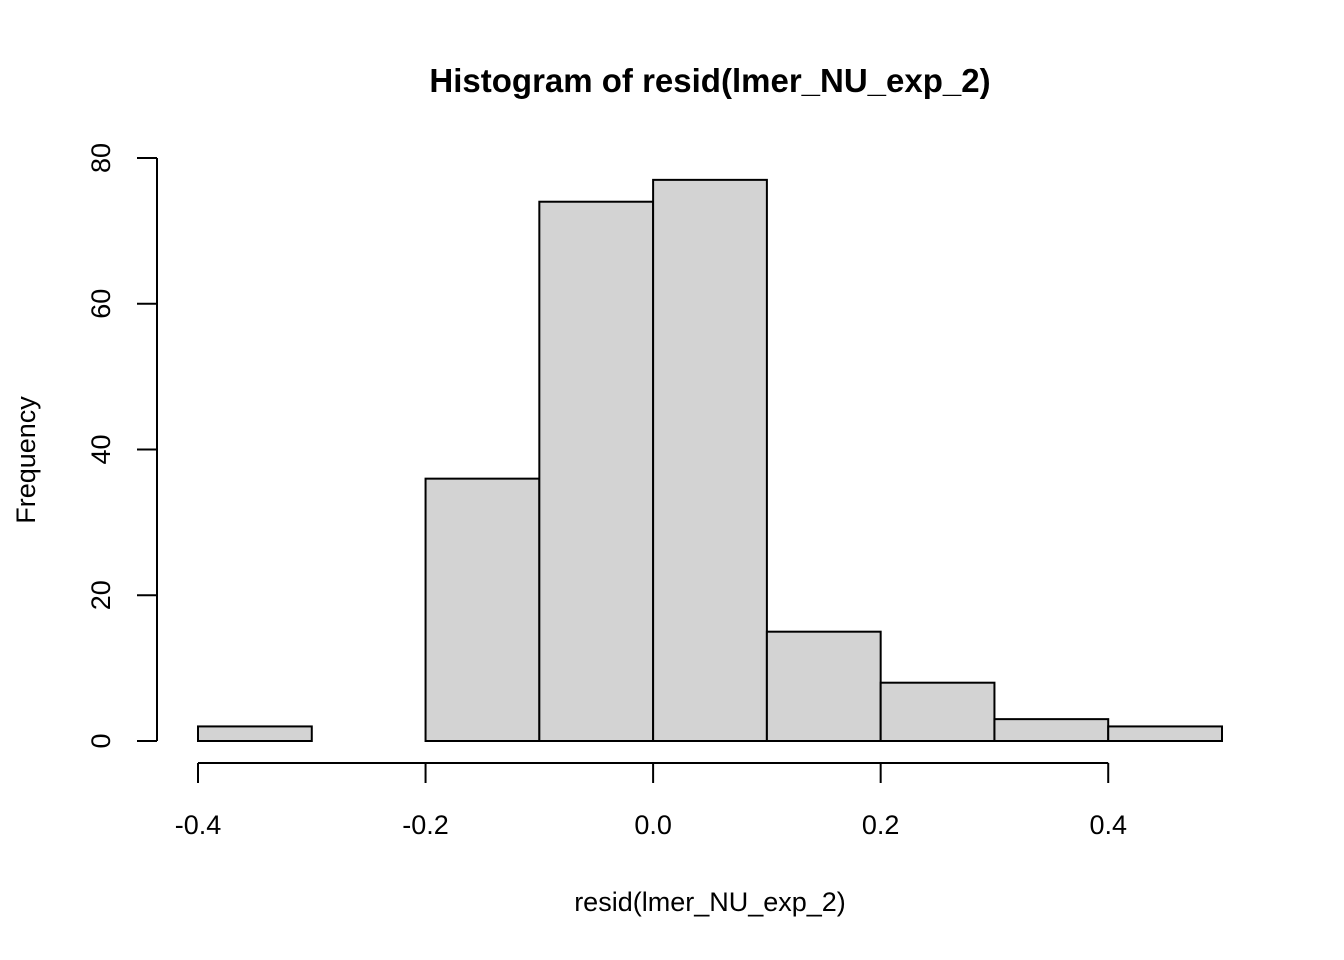 This screenshot has height=960, width=1344. What do you see at coordinates (653, 825) in the screenshot?
I see `x-tick-label: 0.0` at bounding box center [653, 825].